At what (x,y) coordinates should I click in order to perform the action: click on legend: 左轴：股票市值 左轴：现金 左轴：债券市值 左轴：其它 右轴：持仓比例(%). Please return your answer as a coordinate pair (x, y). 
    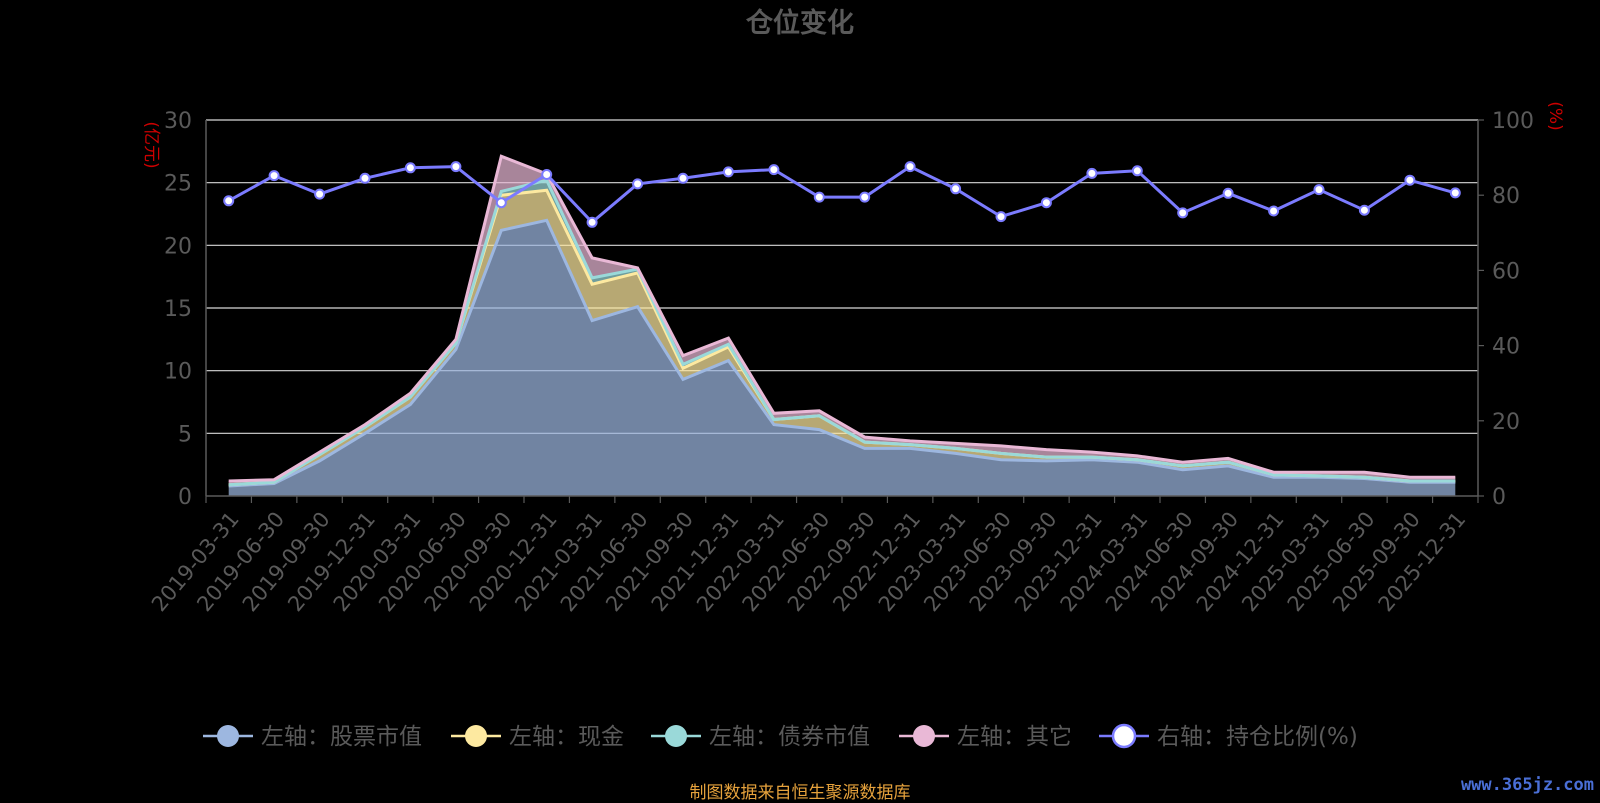
    Looking at the image, I should click on (780, 736).